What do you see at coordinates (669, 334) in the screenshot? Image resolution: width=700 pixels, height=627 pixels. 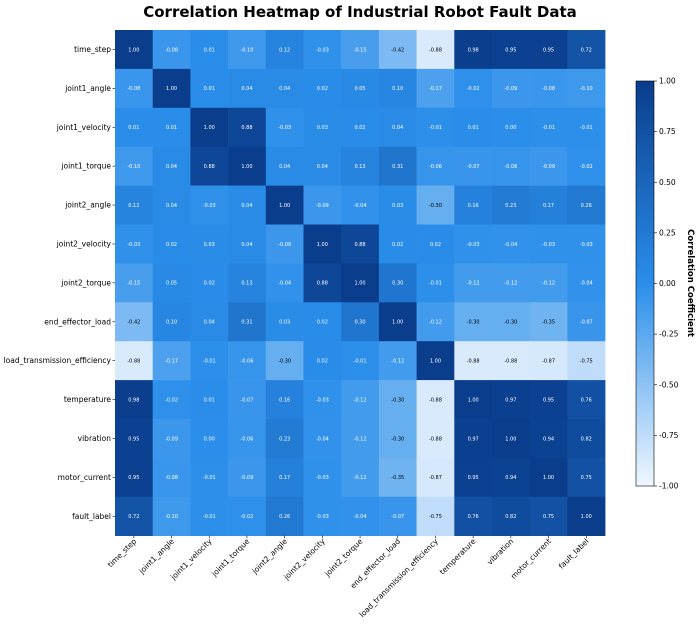 I see `colorbar-tick-label: -0.25` at bounding box center [669, 334].